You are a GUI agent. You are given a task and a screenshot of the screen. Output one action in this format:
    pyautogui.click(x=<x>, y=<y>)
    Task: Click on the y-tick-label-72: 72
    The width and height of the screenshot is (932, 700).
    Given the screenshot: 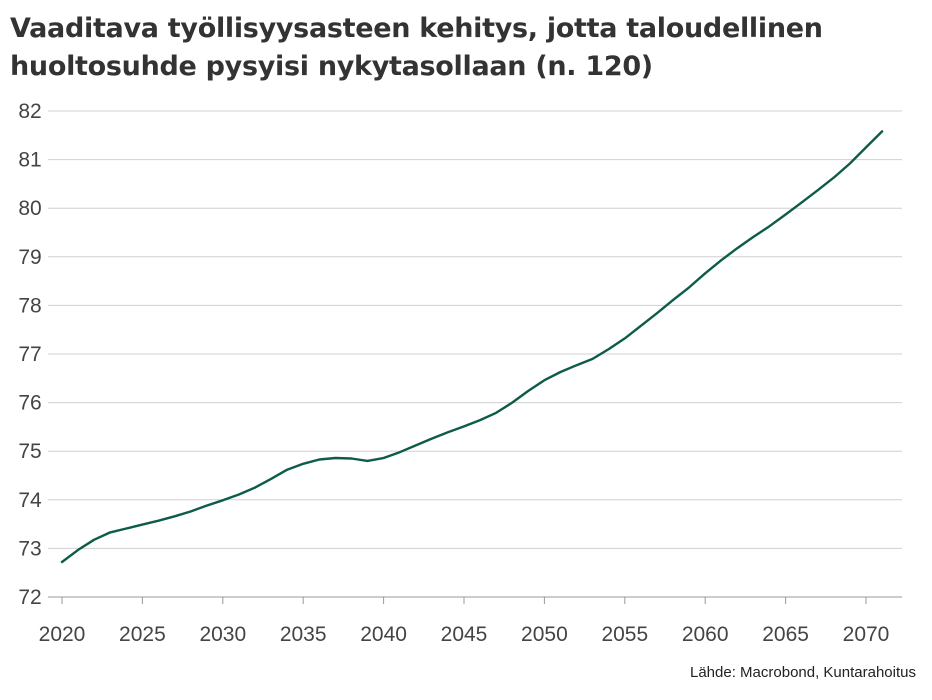 What is the action you would take?
    pyautogui.click(x=29, y=597)
    